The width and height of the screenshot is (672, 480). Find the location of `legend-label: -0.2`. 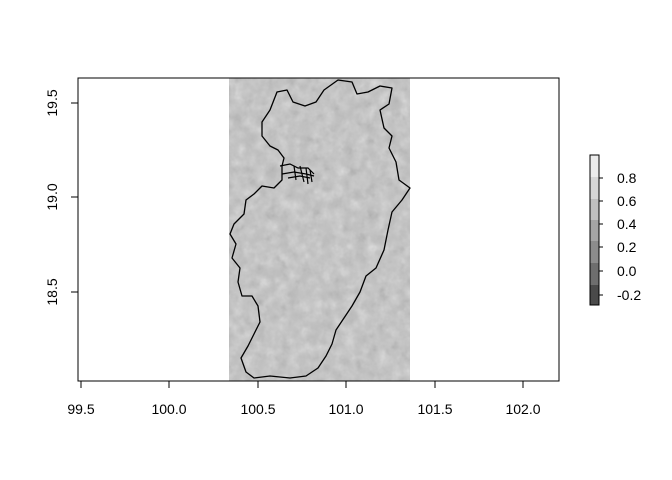

legend-label: -0.2 is located at coordinates (629, 295).